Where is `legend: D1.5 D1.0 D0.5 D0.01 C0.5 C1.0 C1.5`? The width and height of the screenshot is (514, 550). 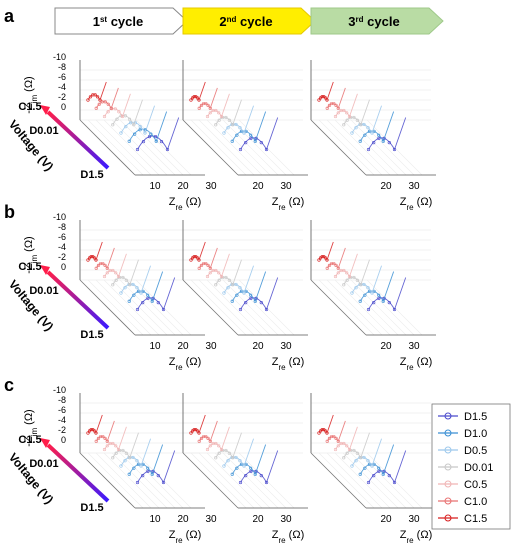 legend: D1.5 D1.0 D0.5 D0.01 C0.5 C1.0 C1.5 is located at coordinates (471, 466).